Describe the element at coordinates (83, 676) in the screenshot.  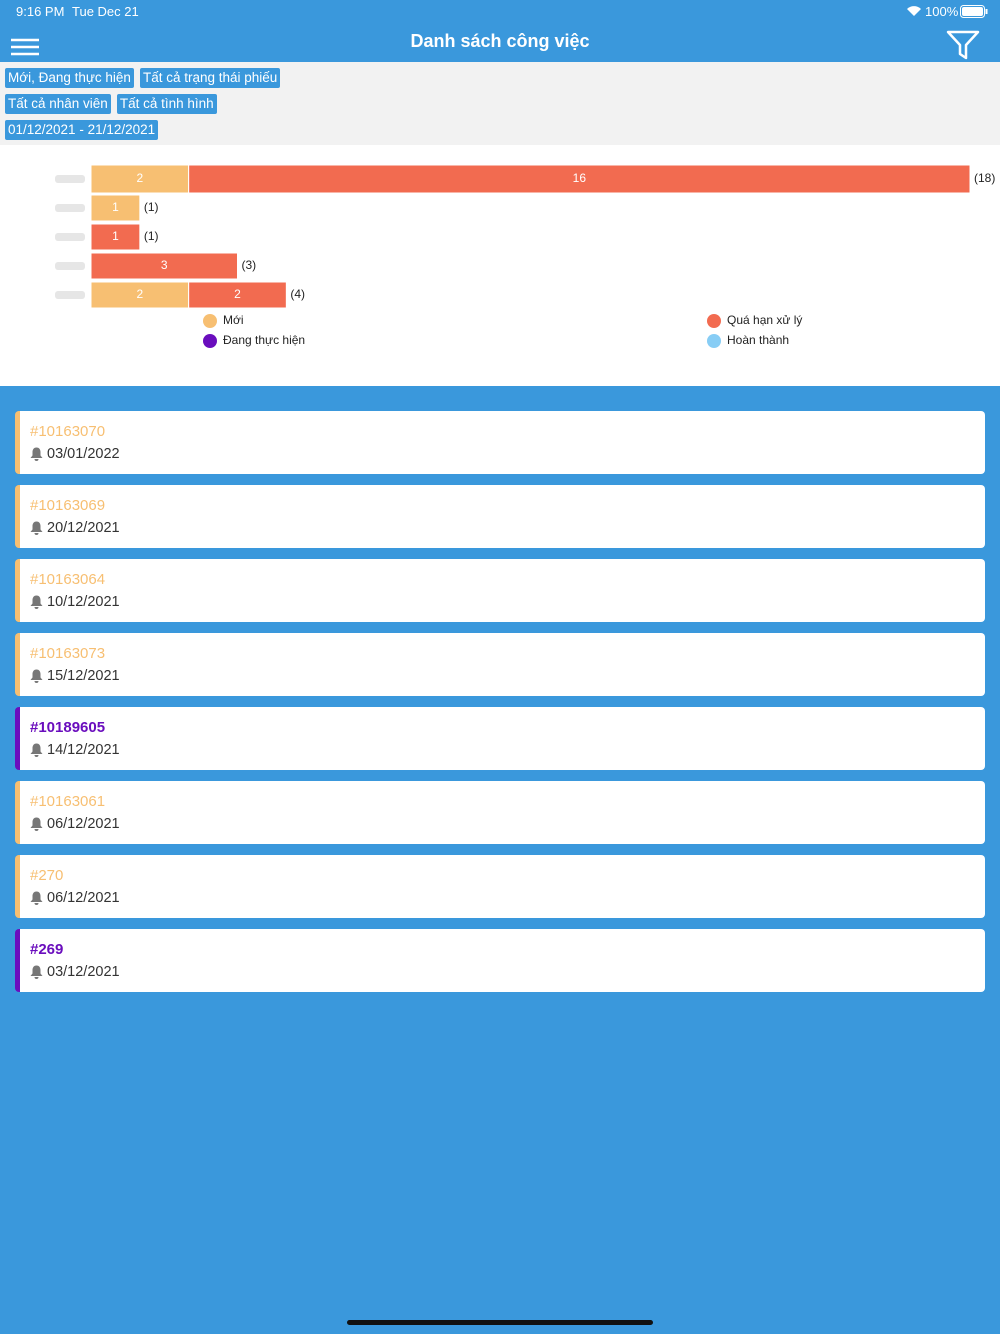
I see `task-date: 15/12/2021` at that location.